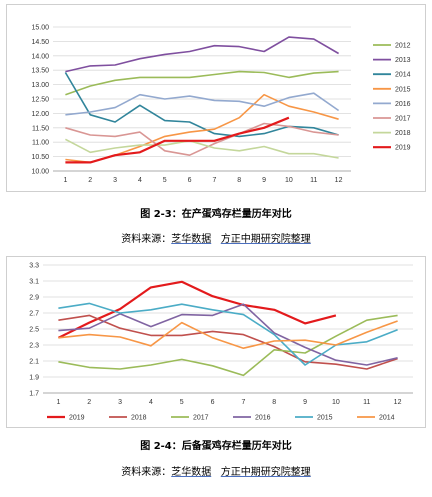 The image size is (432, 497). What do you see at coordinates (40, 85) in the screenshot?
I see `y-tick-label: 13.00` at bounding box center [40, 85].